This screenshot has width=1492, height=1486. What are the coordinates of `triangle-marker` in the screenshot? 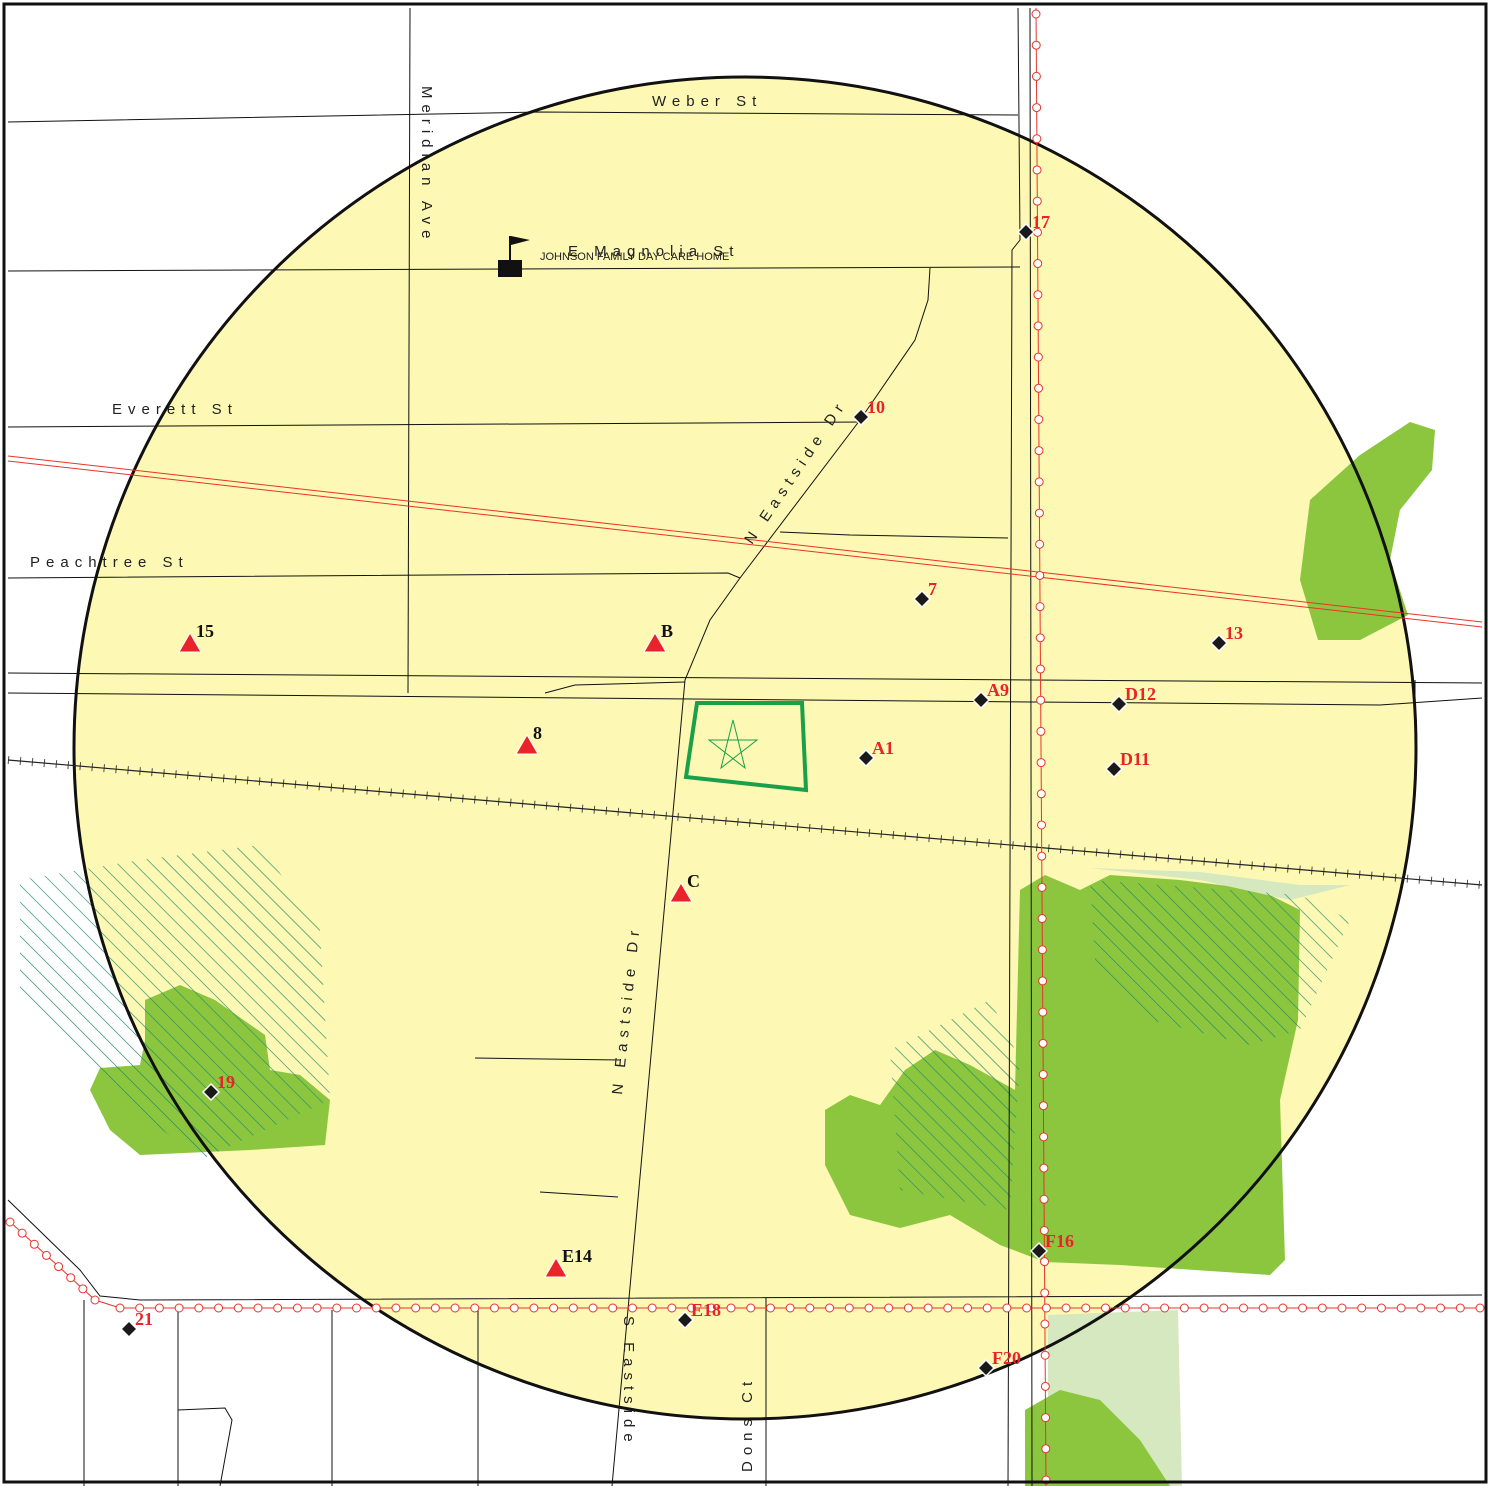 It's located at (655, 642).